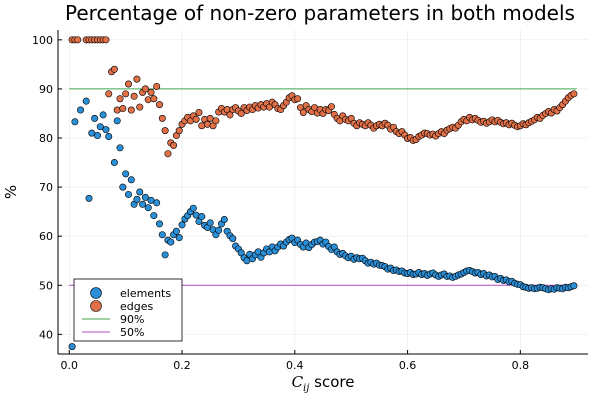 The height and width of the screenshot is (400, 600). Describe the element at coordinates (70, 365) in the screenshot. I see `x-tick-label-0: 0.0` at that location.